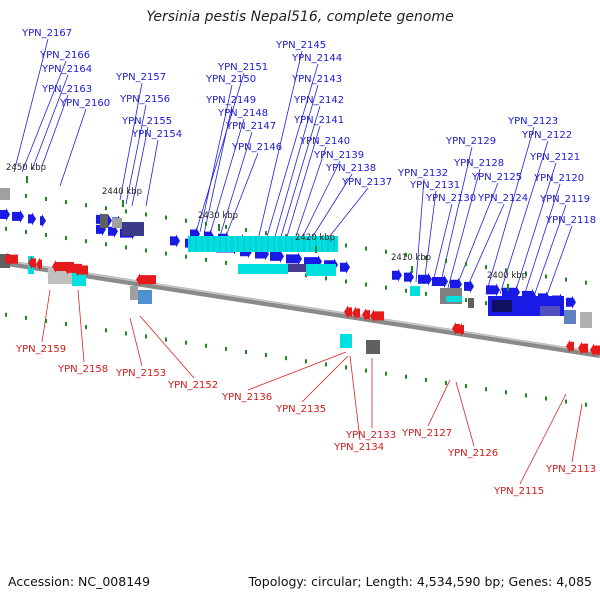 The width and height of the screenshot is (600, 600). I want to click on forward-gene-label: YPN_2143, so click(316, 79).